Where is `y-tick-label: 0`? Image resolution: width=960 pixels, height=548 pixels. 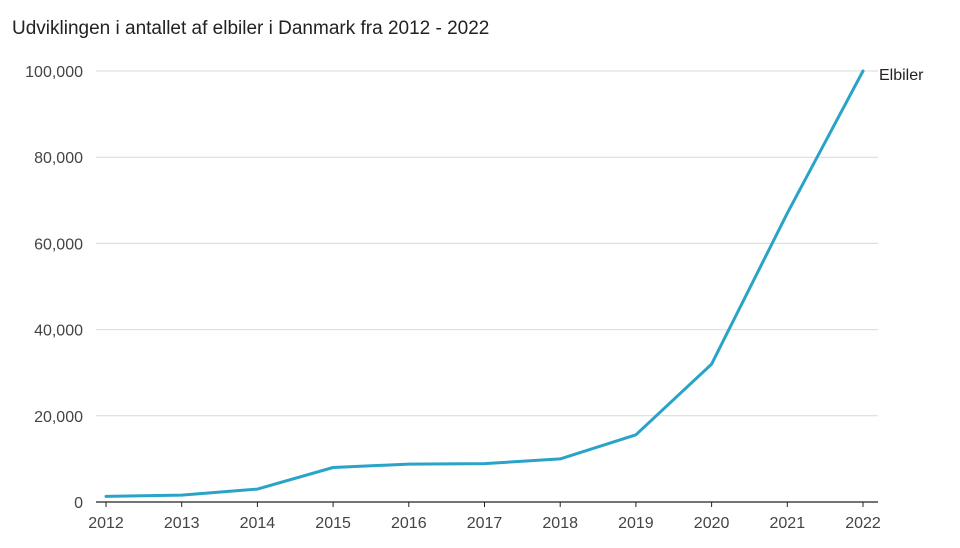
y-tick-label: 0 is located at coordinates (78, 503).